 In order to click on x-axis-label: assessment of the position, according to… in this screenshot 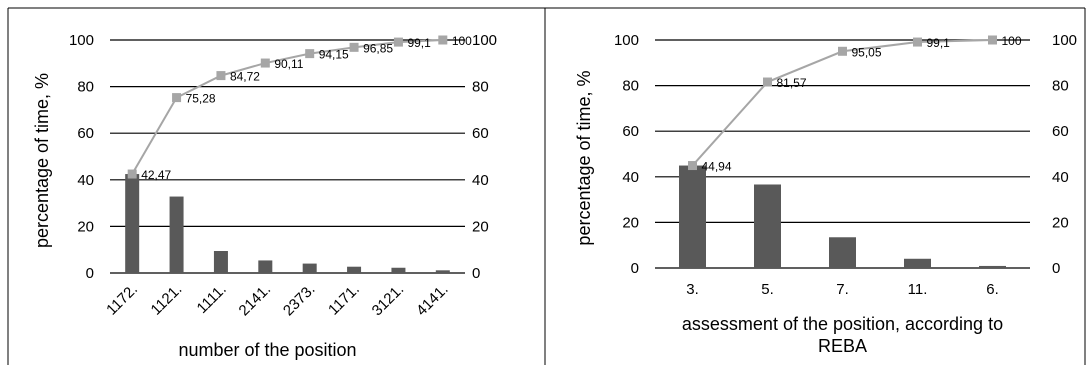, I will do `click(842, 335)`.